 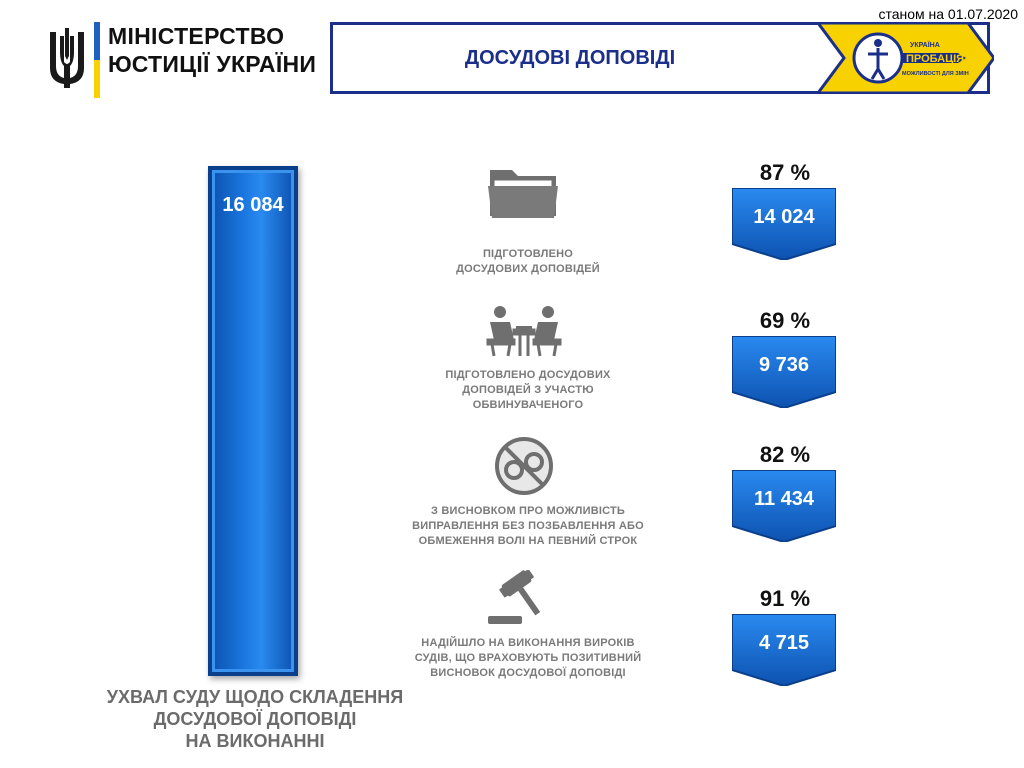 I want to click on row-1-badge, so click(x=784, y=224).